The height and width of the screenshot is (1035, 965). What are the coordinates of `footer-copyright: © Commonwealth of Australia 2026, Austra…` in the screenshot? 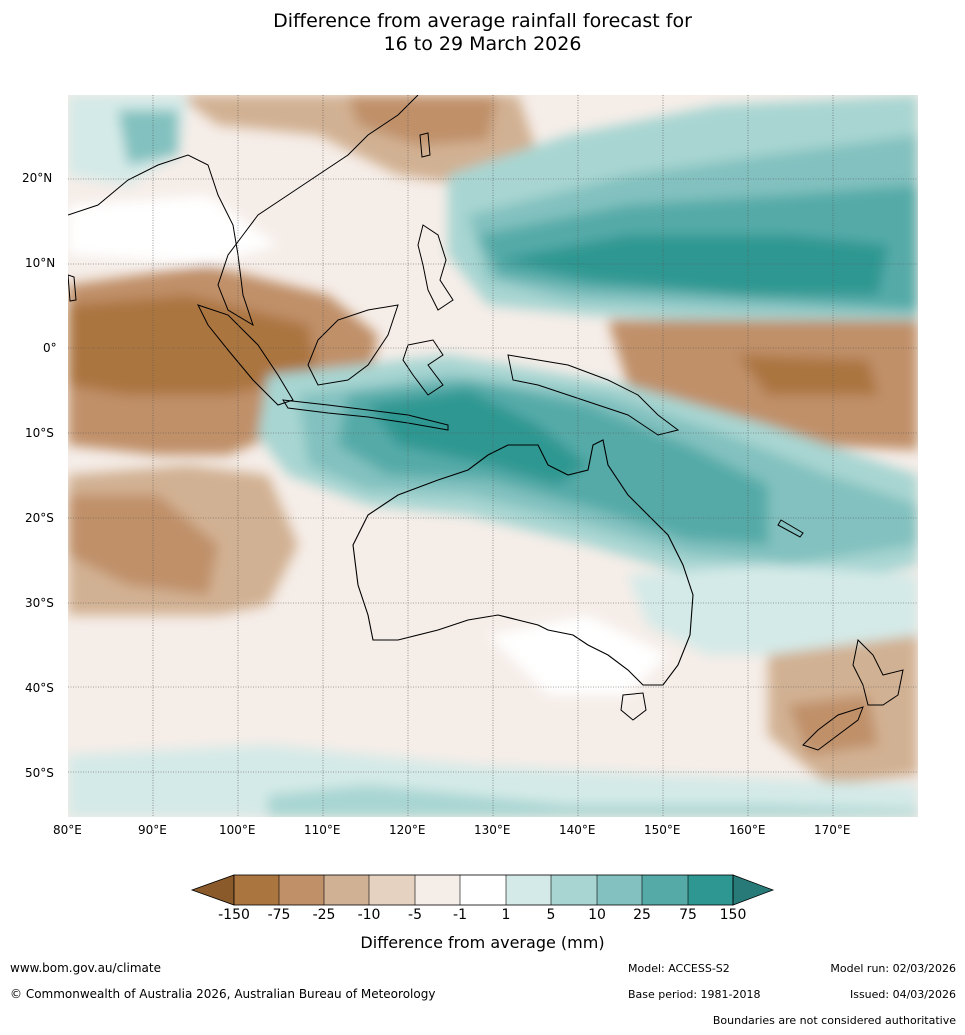 It's located at (223, 994).